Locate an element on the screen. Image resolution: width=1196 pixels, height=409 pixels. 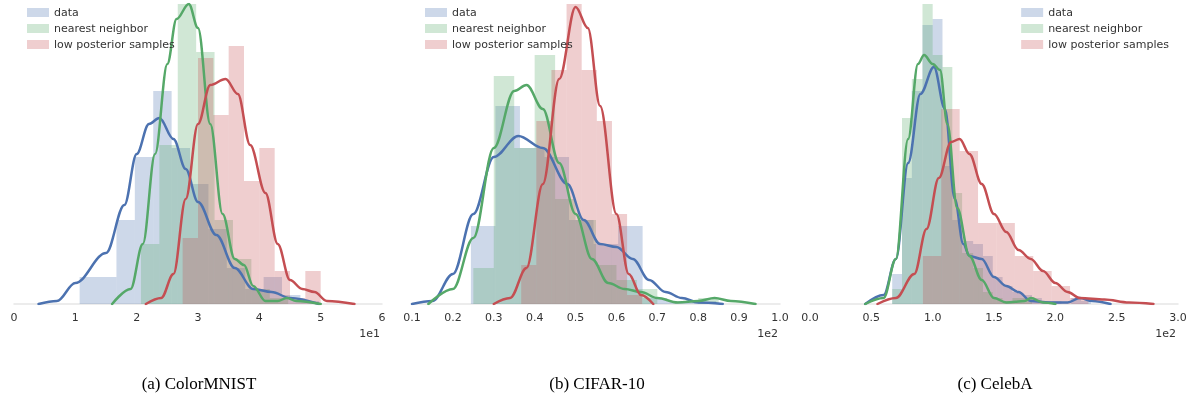
x-tick-label: 2.0 is located at coordinates (1055, 317).